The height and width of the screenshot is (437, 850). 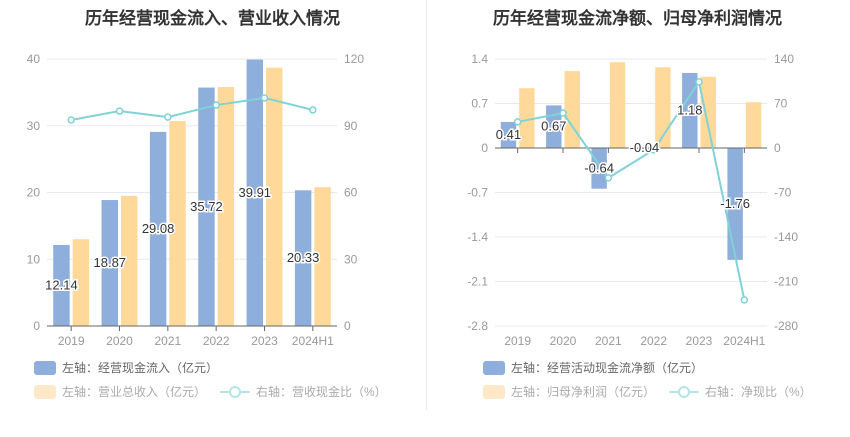 I want to click on bar-data-label: -1.76, so click(x=735, y=203).